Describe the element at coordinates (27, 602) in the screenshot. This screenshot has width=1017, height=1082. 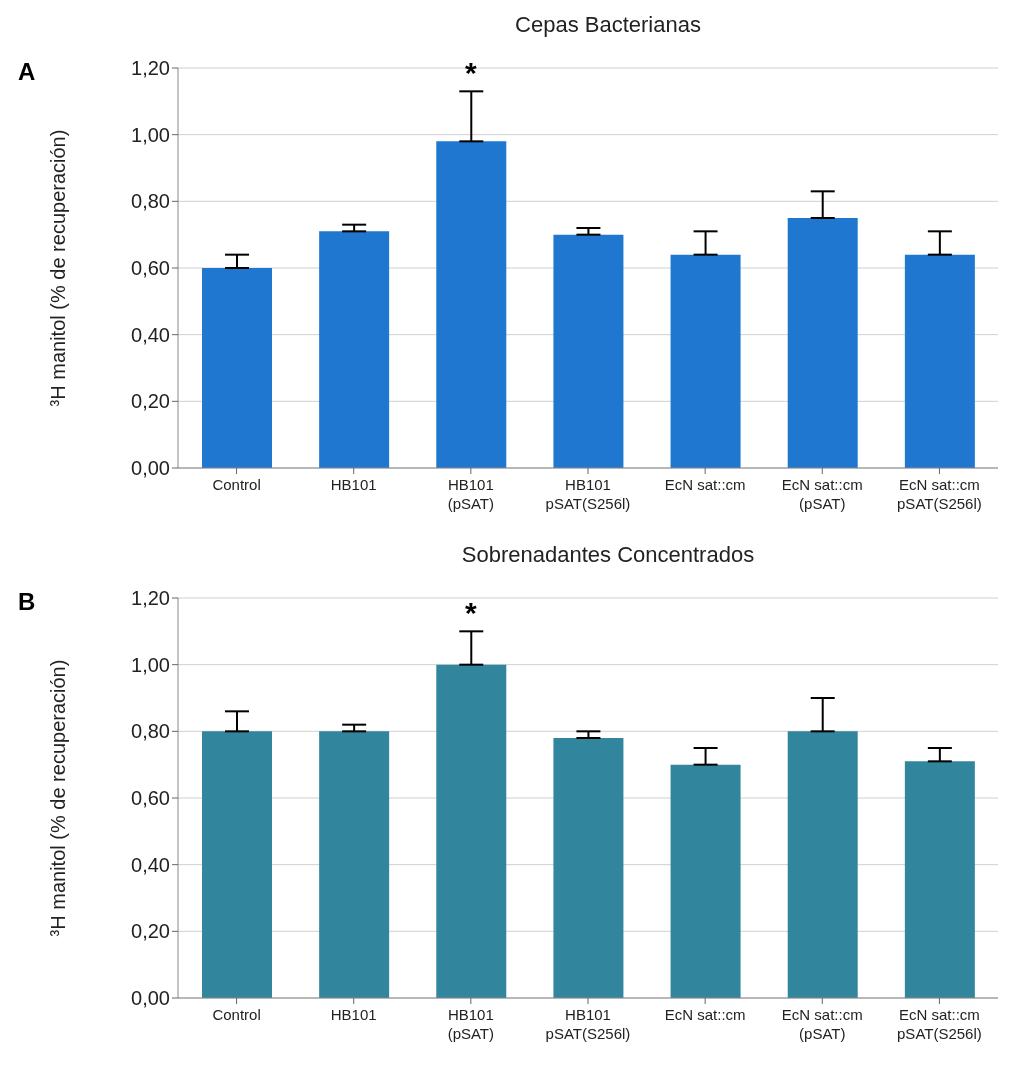
I see `text: B` at that location.